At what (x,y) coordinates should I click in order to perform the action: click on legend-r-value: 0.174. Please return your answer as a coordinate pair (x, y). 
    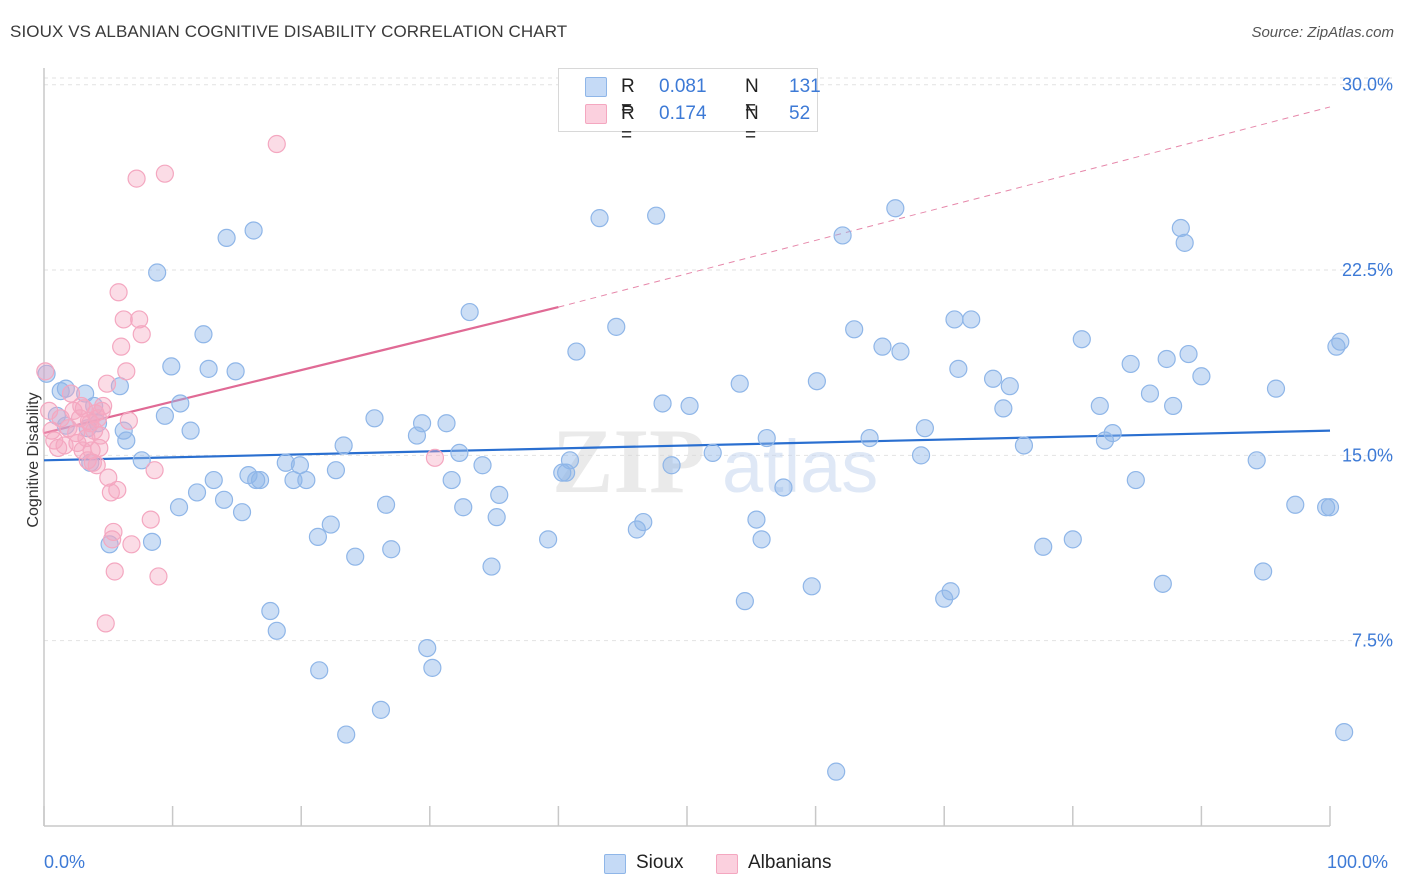
    Looking at the image, I should click on (683, 113).